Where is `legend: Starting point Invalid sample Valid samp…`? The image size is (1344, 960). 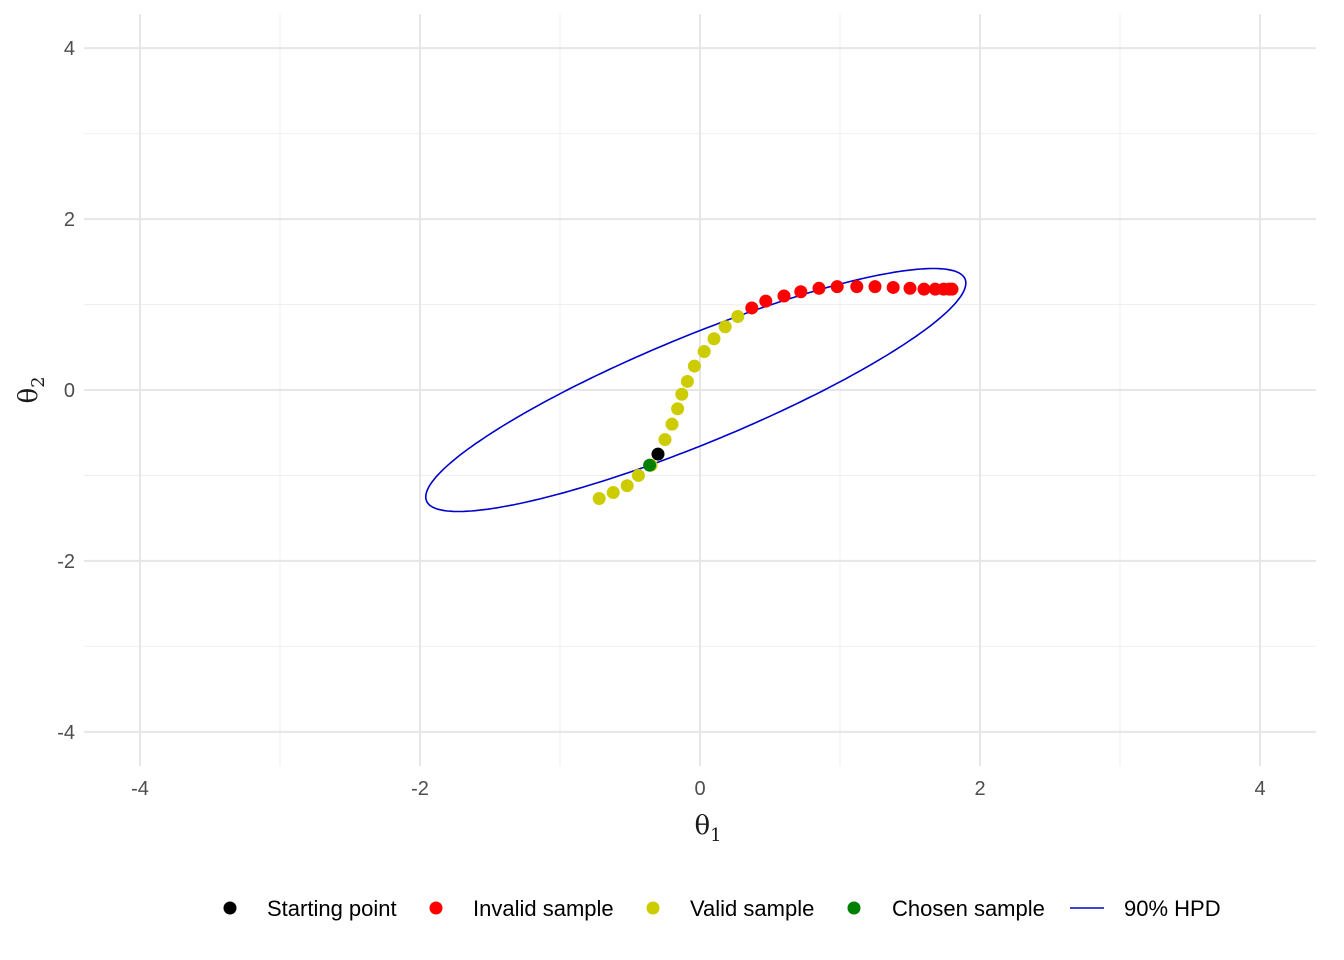 legend: Starting point Invalid sample Valid samp… is located at coordinates (722, 908).